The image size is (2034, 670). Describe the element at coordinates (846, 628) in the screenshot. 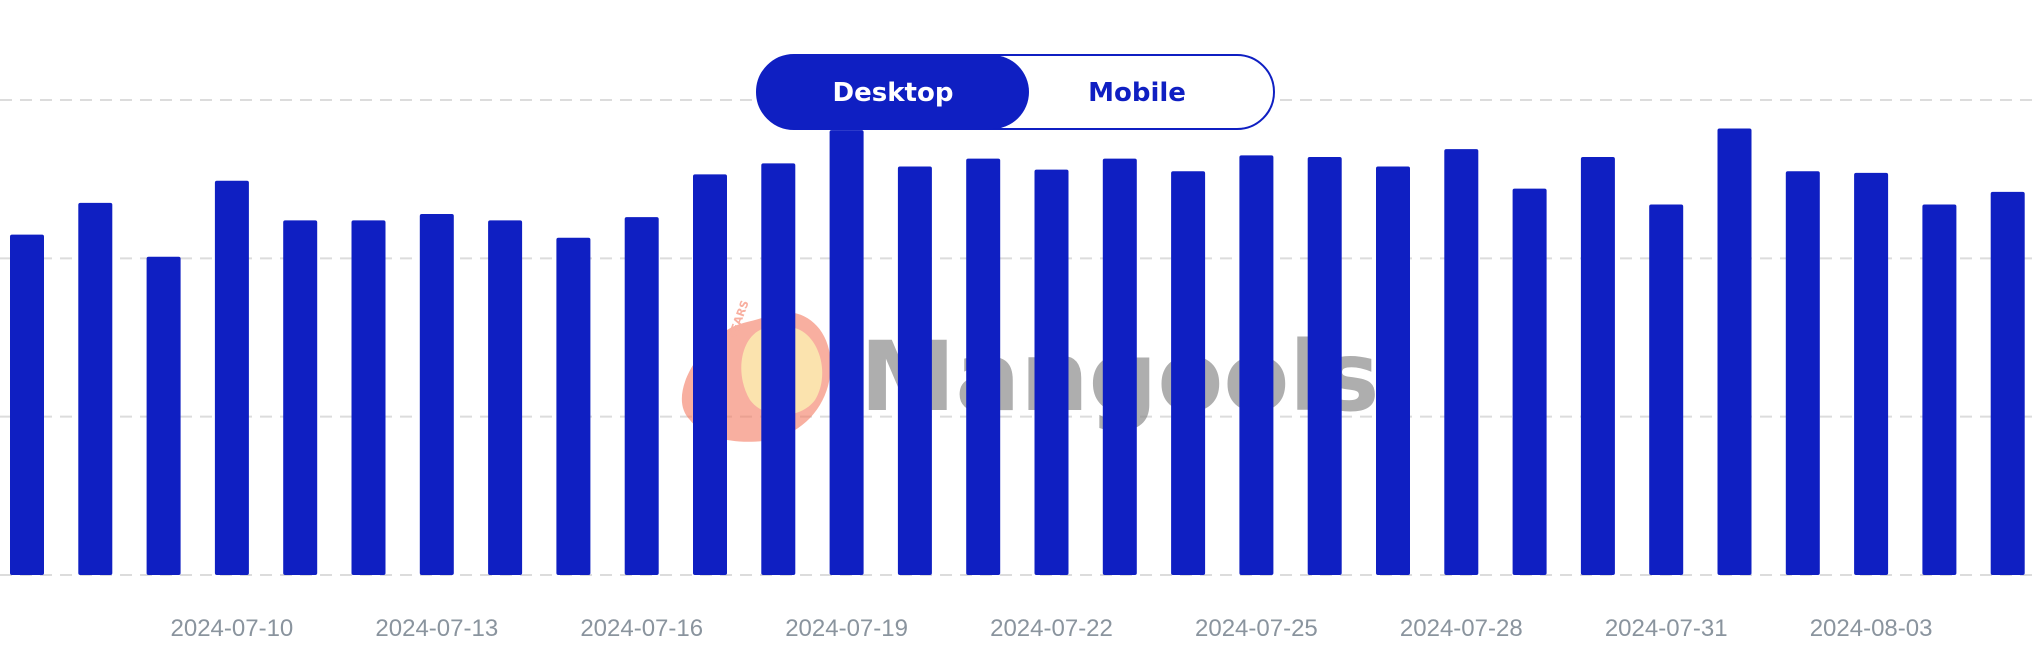

I see `x-tick-label: 2024-07-19` at that location.